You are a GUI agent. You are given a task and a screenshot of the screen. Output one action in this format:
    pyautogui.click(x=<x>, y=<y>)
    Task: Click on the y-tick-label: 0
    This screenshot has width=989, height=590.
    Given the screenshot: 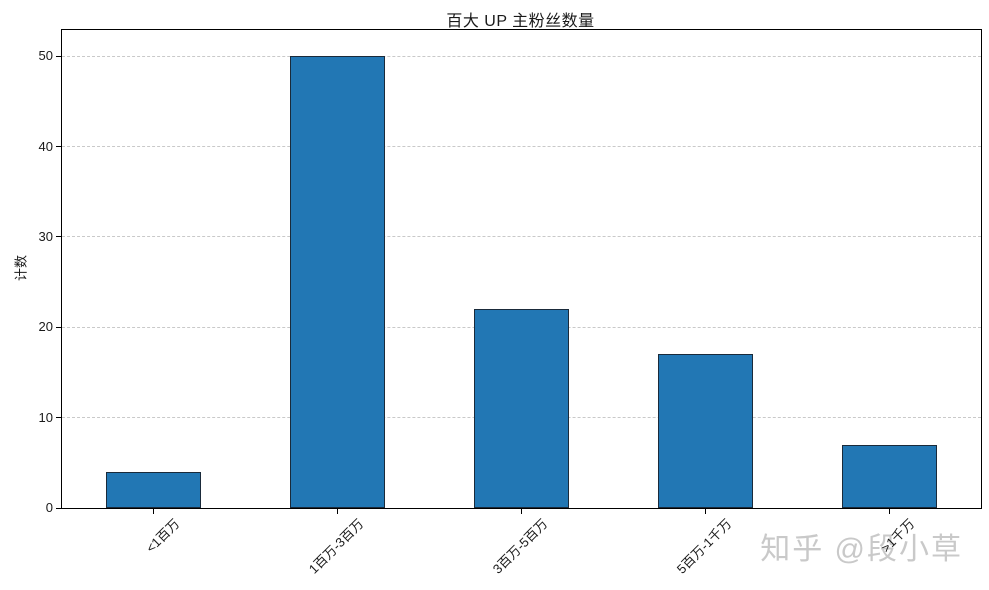 What is the action you would take?
    pyautogui.click(x=49, y=507)
    